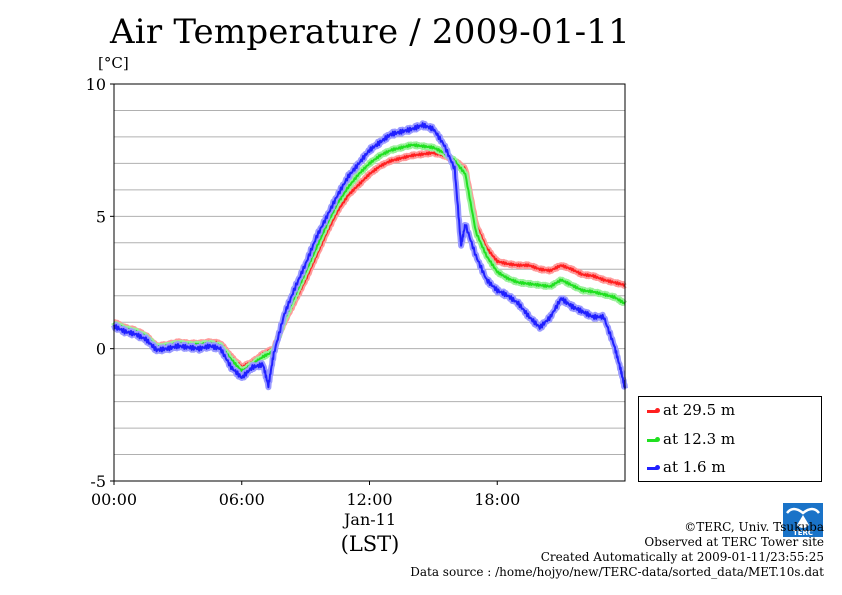 The width and height of the screenshot is (842, 595). What do you see at coordinates (754, 527) in the screenshot?
I see `credit-copyright: ©TERC, Univ. Tsukuba` at bounding box center [754, 527].